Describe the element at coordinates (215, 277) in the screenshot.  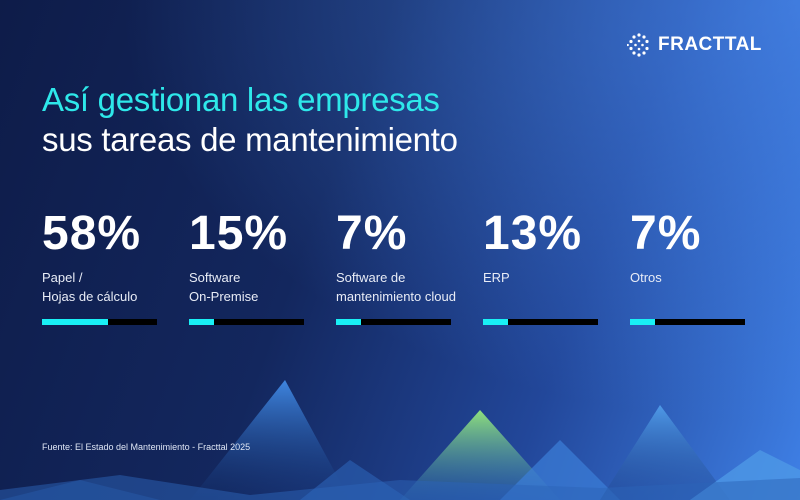
I see `stat-label-line: Software` at that location.